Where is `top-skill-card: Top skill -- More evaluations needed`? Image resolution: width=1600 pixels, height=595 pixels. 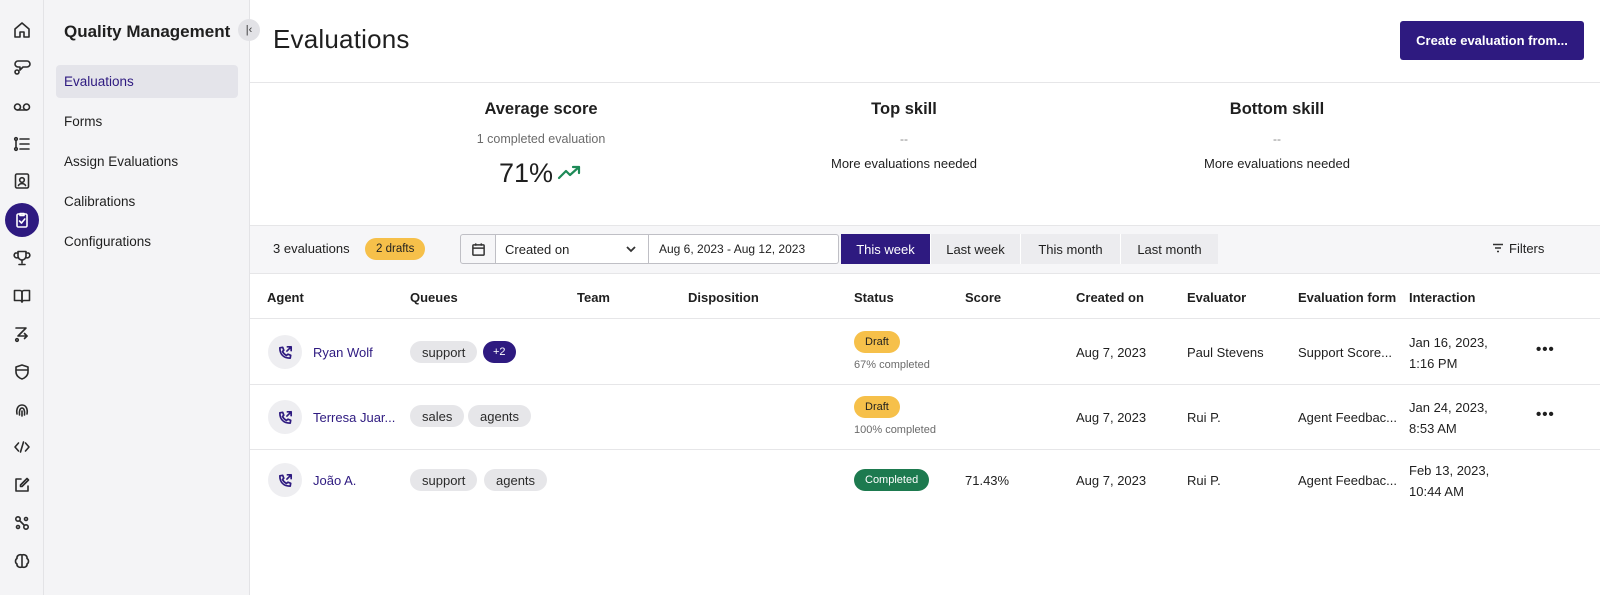
top-skill-card: Top skill -- More evaluations needed is located at coordinates (904, 135).